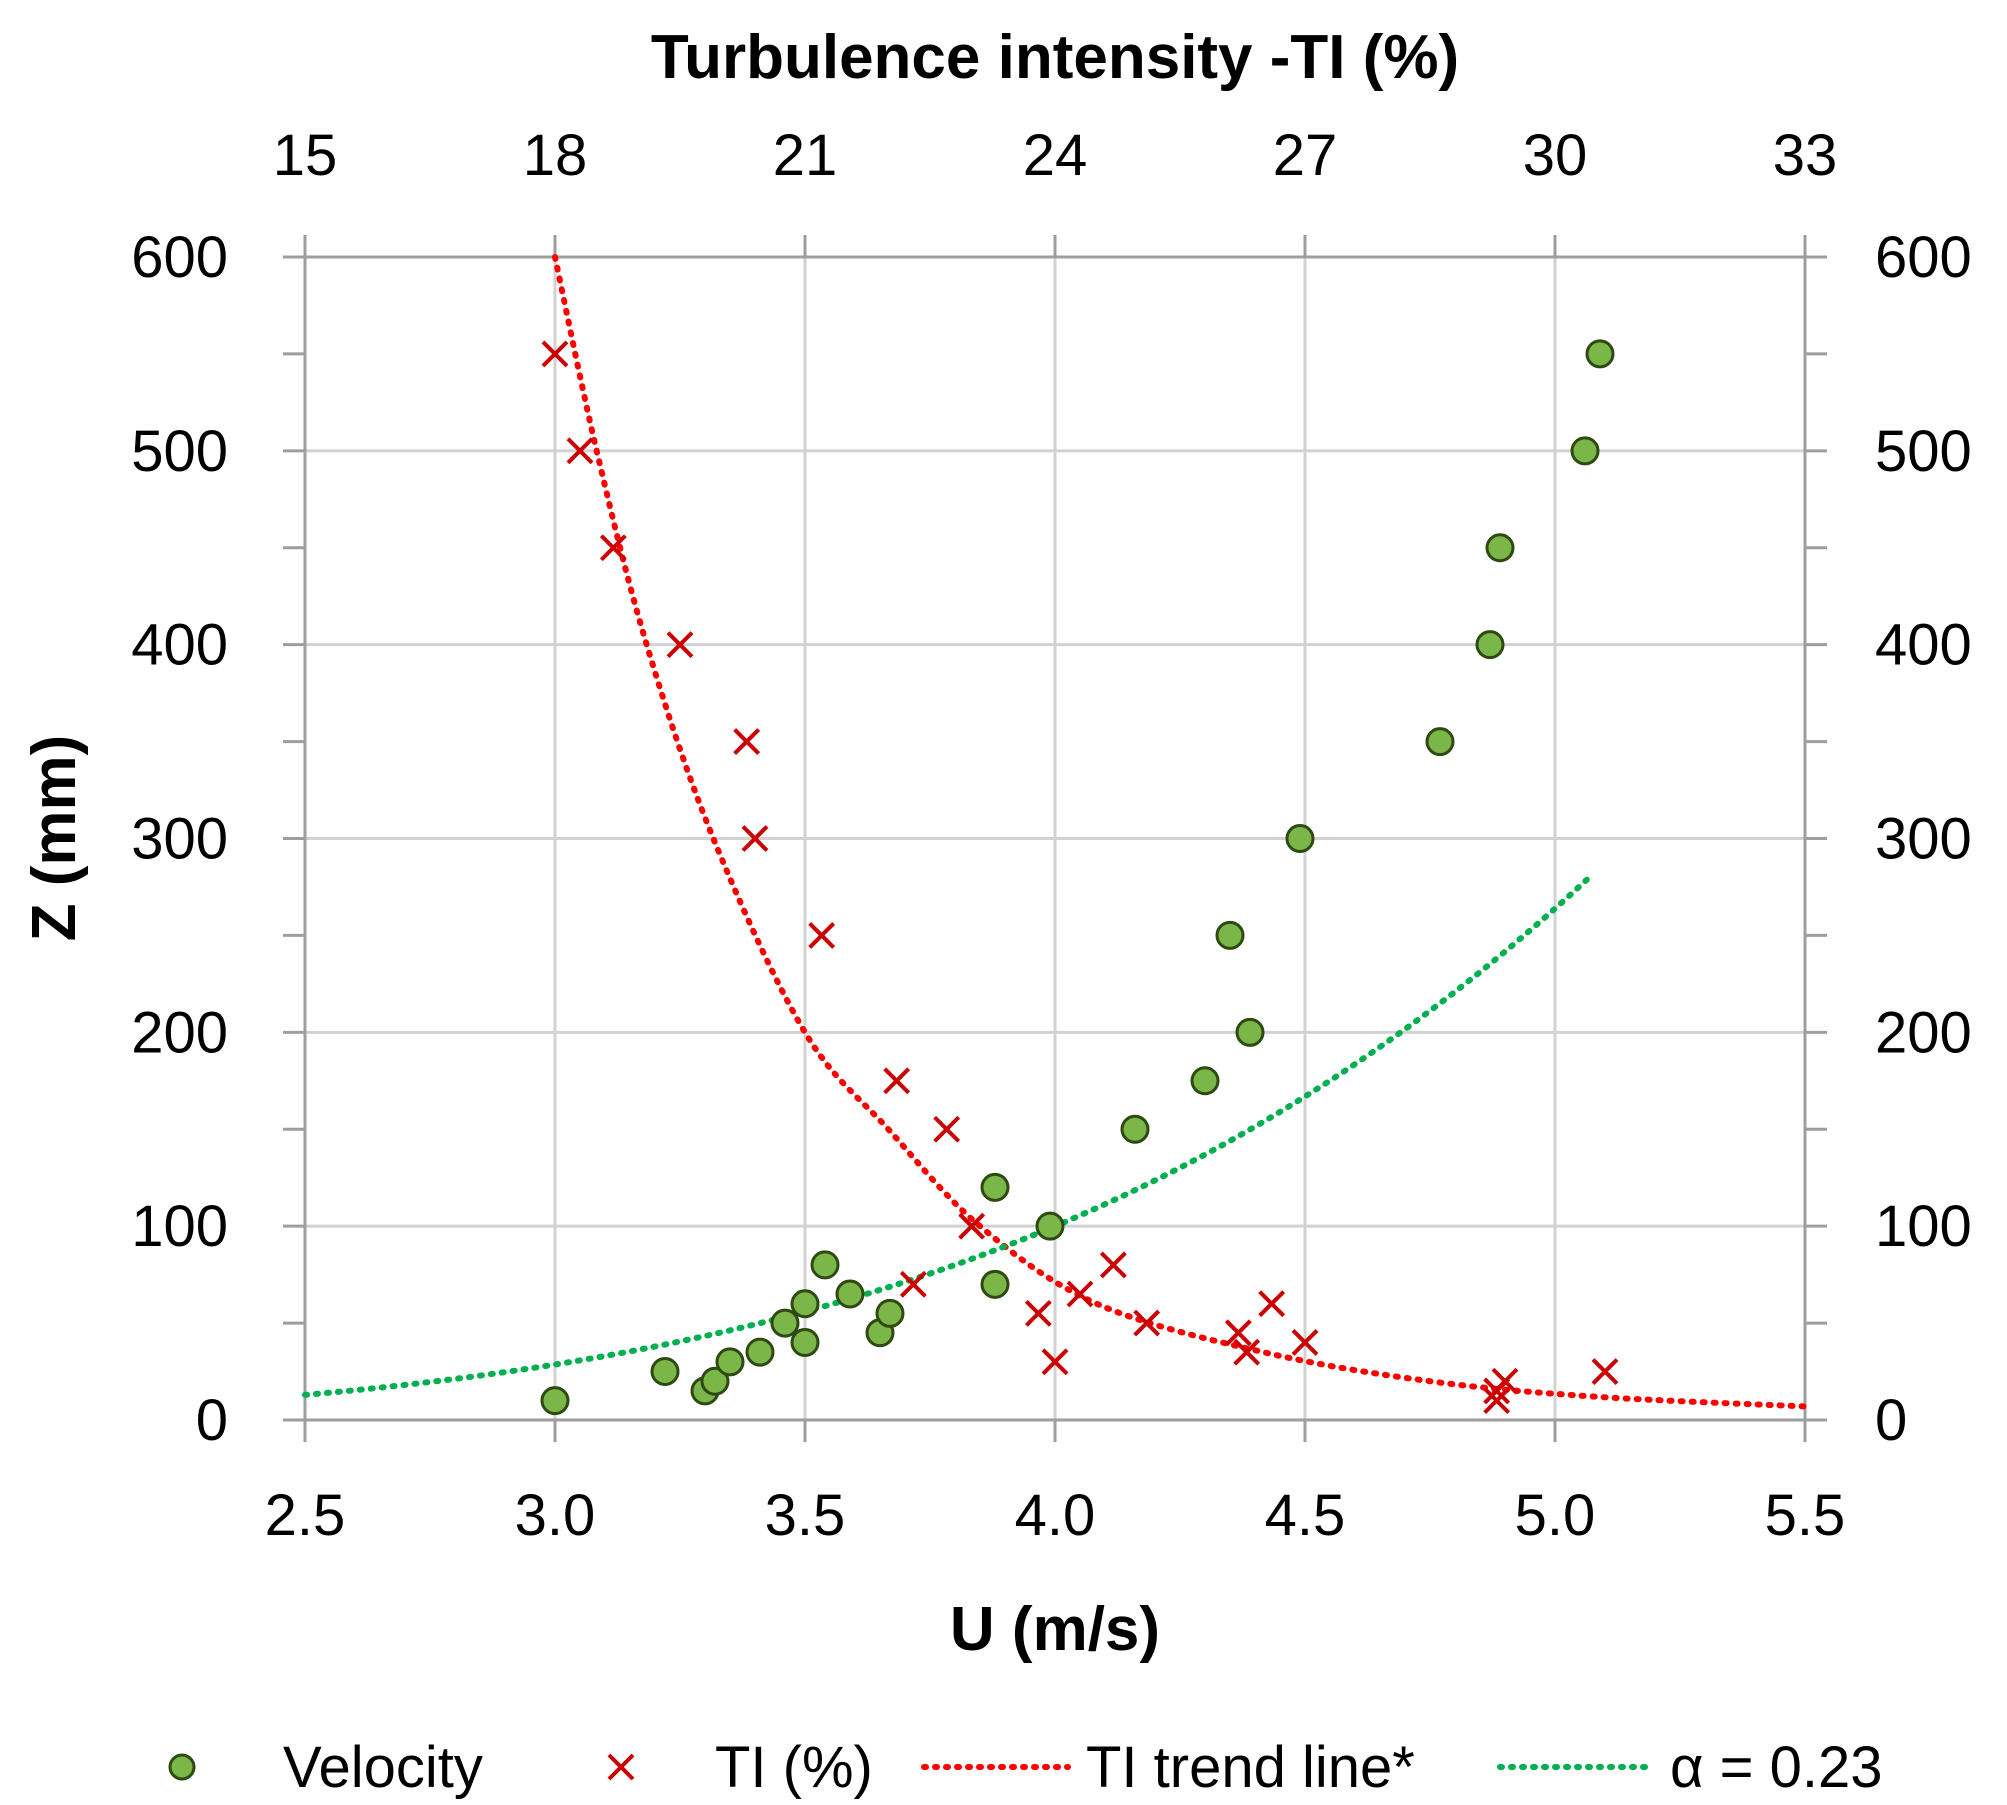  I want to click on bottom-tick-label: 4.5, so click(1305, 1515).